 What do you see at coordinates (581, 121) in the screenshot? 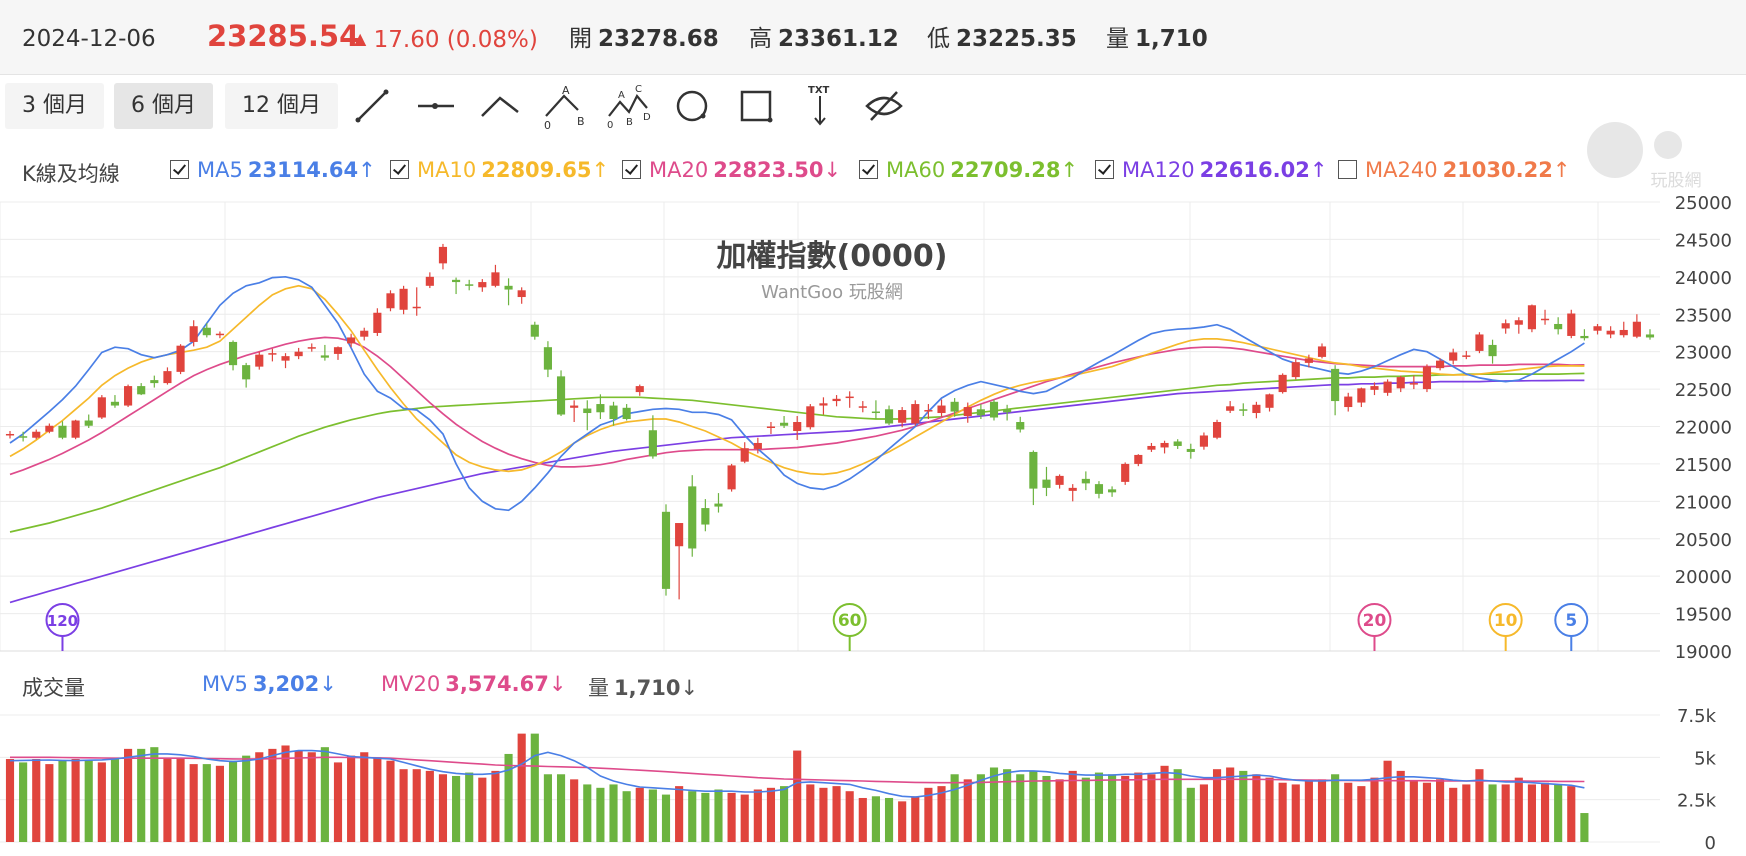
I see `pattern-letter-b: B` at bounding box center [581, 121].